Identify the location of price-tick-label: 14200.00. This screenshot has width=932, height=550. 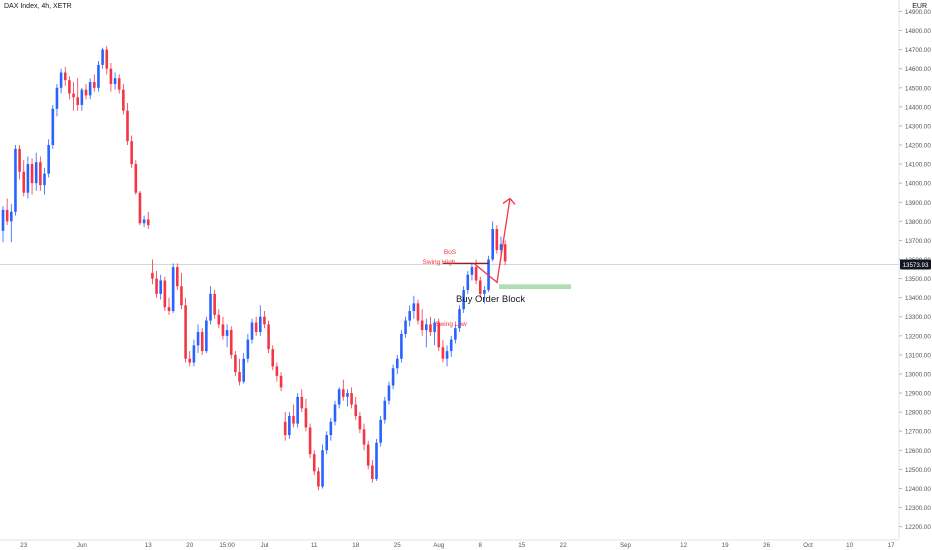
(918, 146).